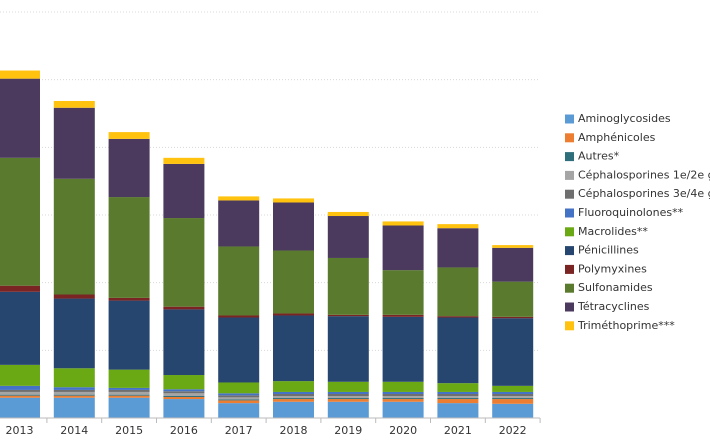  Describe the element at coordinates (615, 287) in the screenshot. I see `legend-label: Sulfonamides` at that location.